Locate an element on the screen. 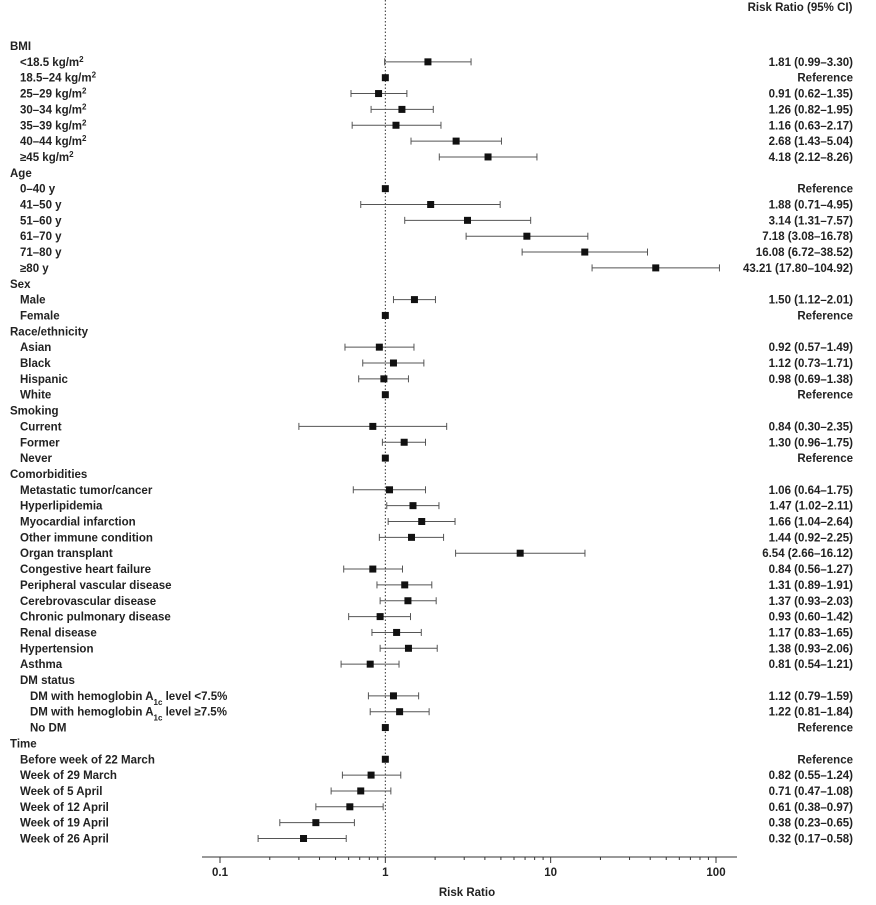  group-label: Race/ethnicity is located at coordinates (49, 332).